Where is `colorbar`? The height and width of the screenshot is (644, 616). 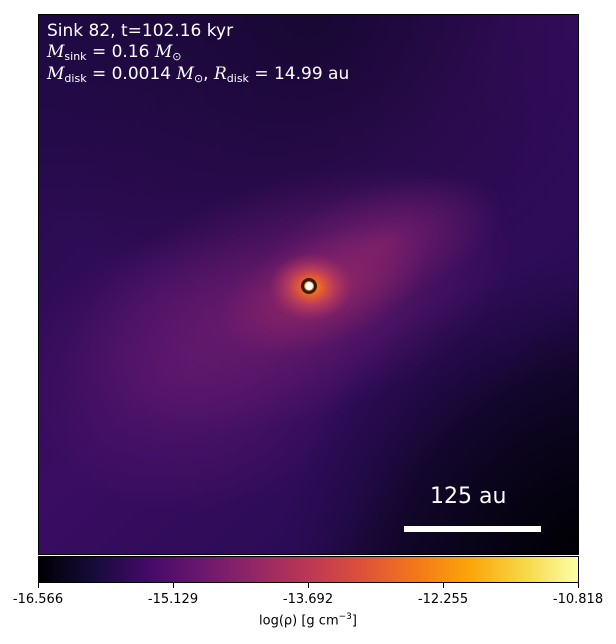 colorbar is located at coordinates (308, 569).